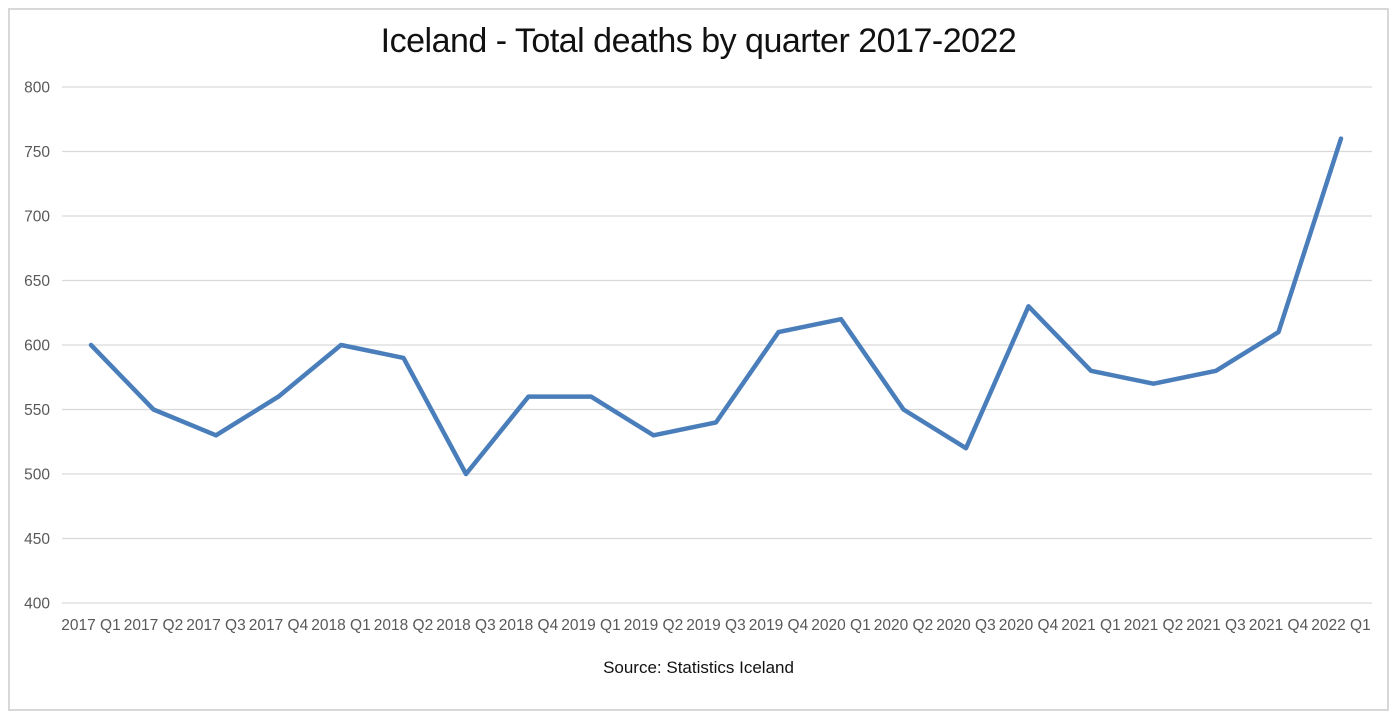 The height and width of the screenshot is (719, 1397). What do you see at coordinates (403, 625) in the screenshot?
I see `x-tick-label: 2018 Q2` at bounding box center [403, 625].